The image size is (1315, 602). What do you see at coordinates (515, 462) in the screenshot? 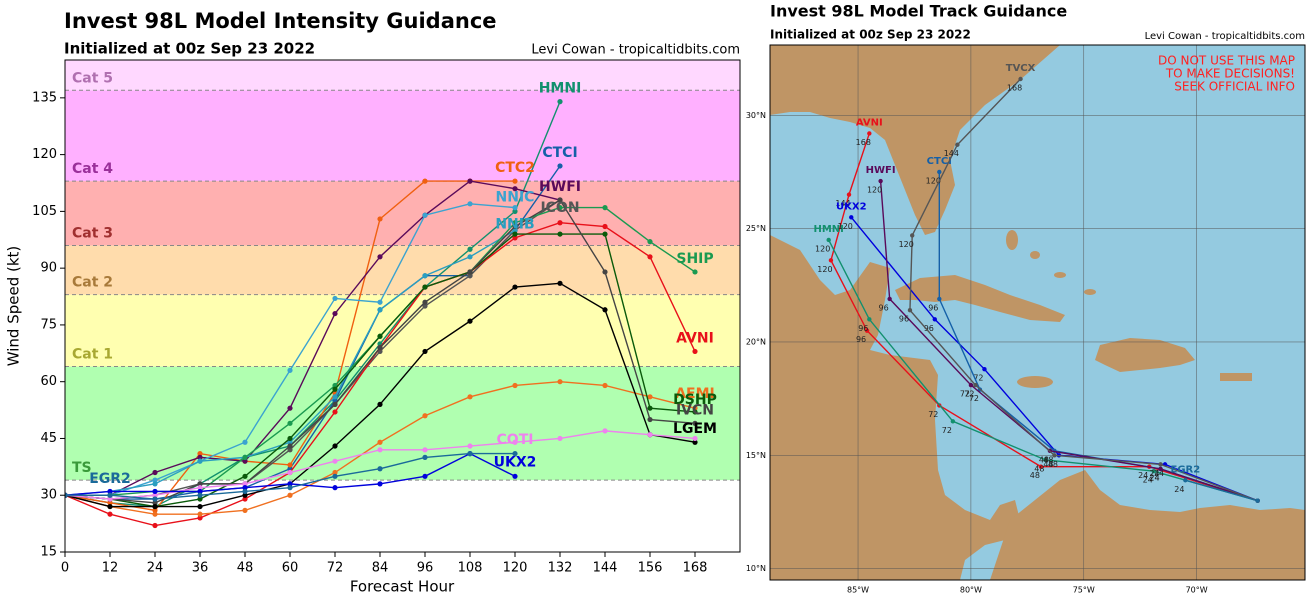
I see `series-label: UKX2` at bounding box center [515, 462].